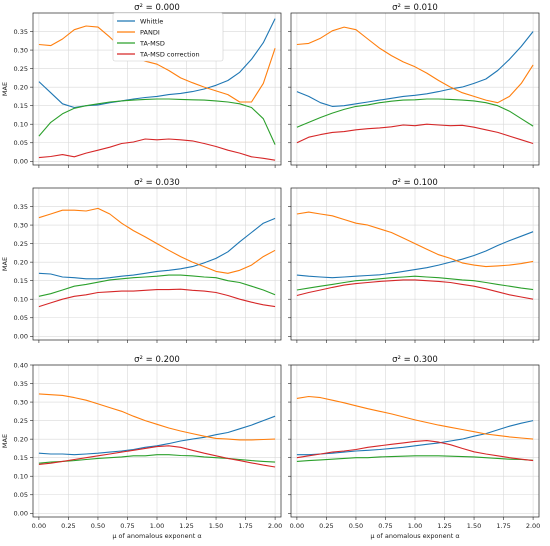 This screenshot has width=550, height=546. I want to click on legend: Whittle PANDI TA-MSD TA-MSD correction, so click(168, 37).